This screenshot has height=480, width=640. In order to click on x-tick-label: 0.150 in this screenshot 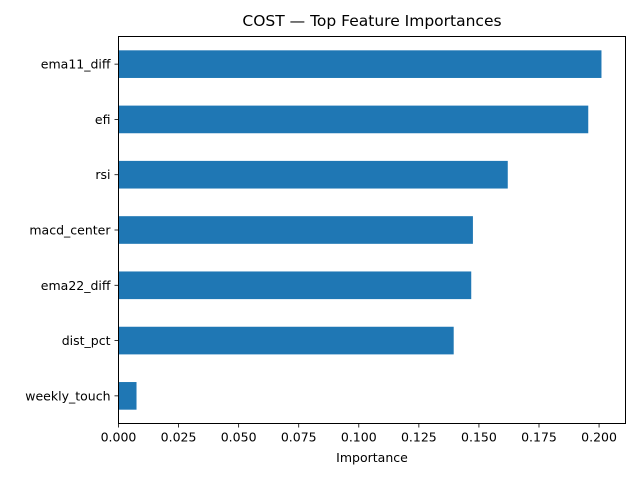, I will do `click(479, 437)`.